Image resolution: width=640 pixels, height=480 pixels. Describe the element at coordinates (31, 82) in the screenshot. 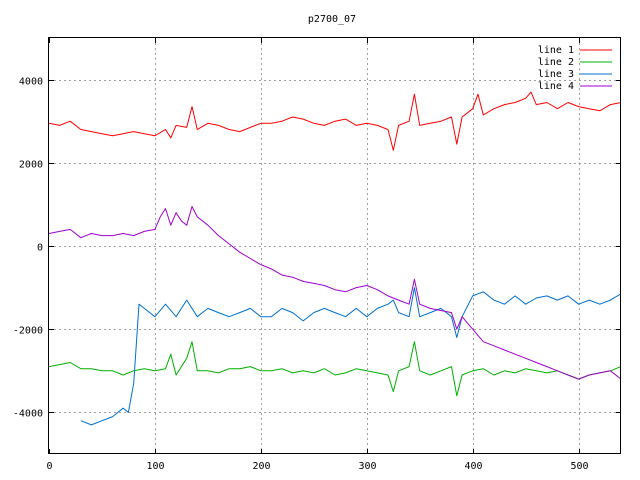

I see `y-tick-label: 4000` at that location.